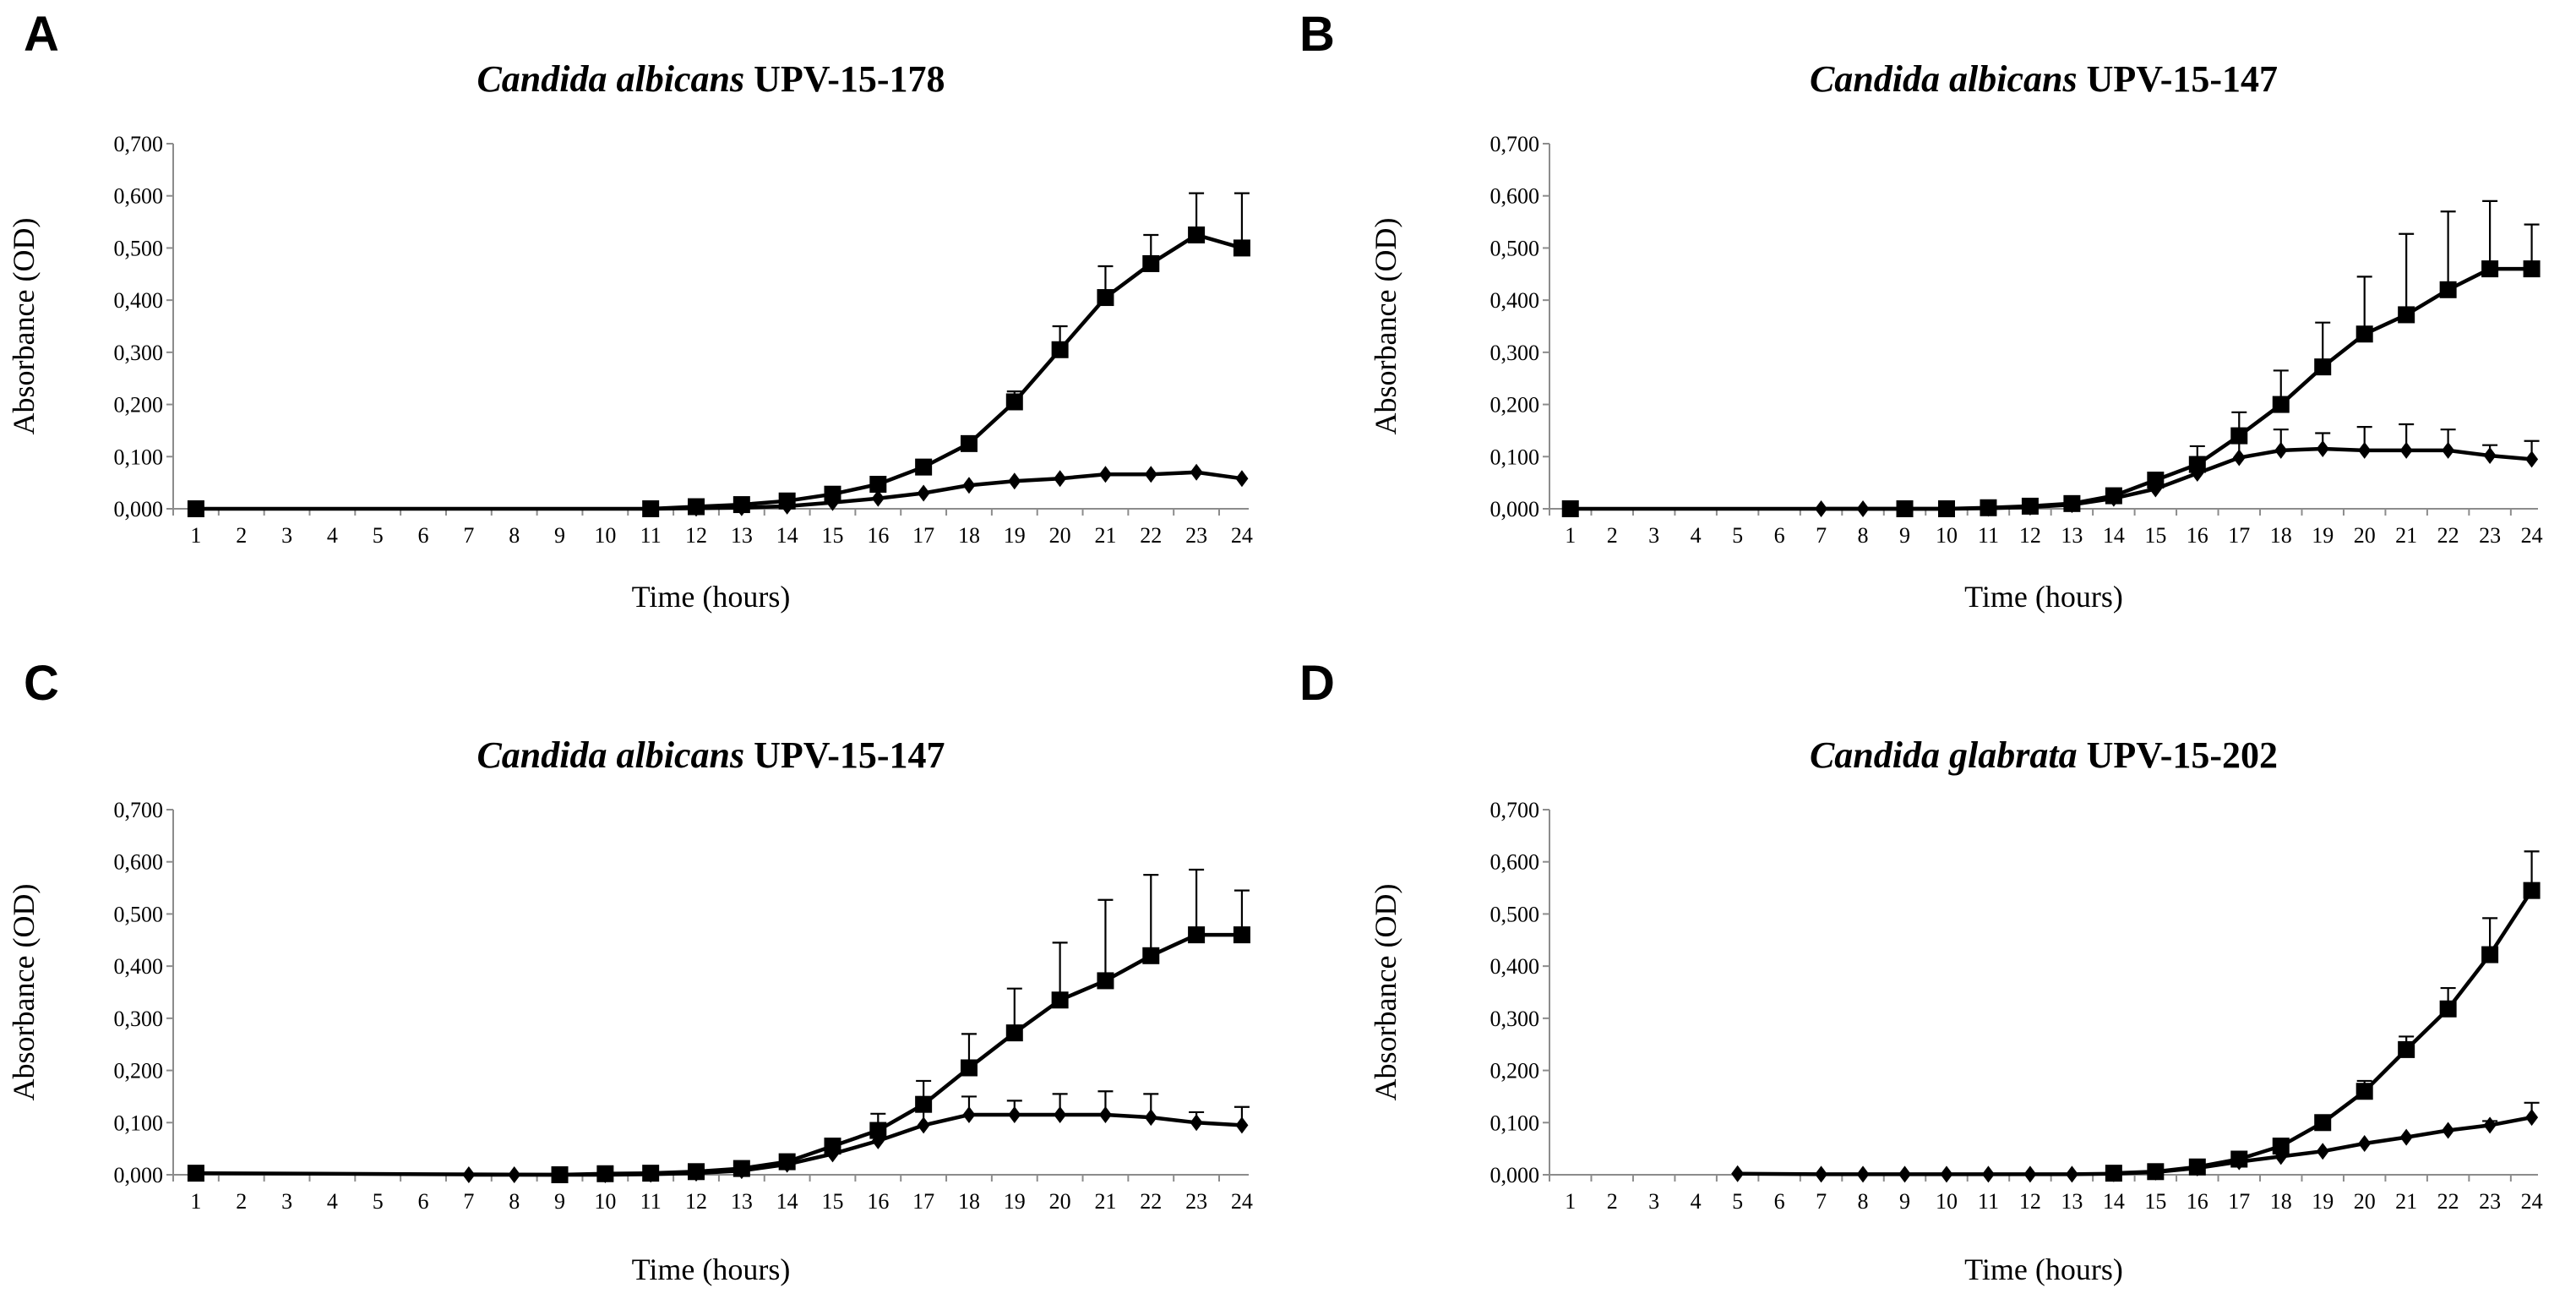 The height and width of the screenshot is (1299, 2576). Describe the element at coordinates (1697, 1201) in the screenshot. I see `x-tick-label: 4` at that location.